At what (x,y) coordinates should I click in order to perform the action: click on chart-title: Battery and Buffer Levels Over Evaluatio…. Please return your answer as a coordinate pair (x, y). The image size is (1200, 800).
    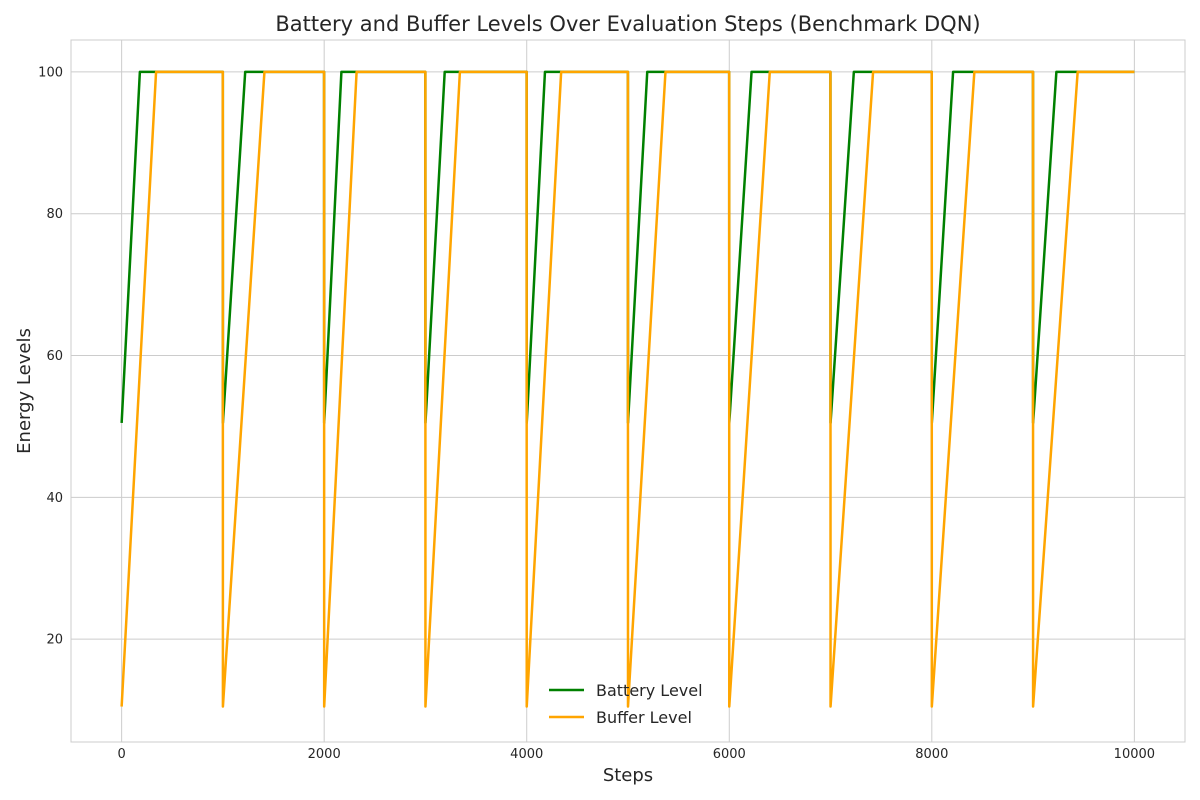
    Looking at the image, I should click on (627, 24).